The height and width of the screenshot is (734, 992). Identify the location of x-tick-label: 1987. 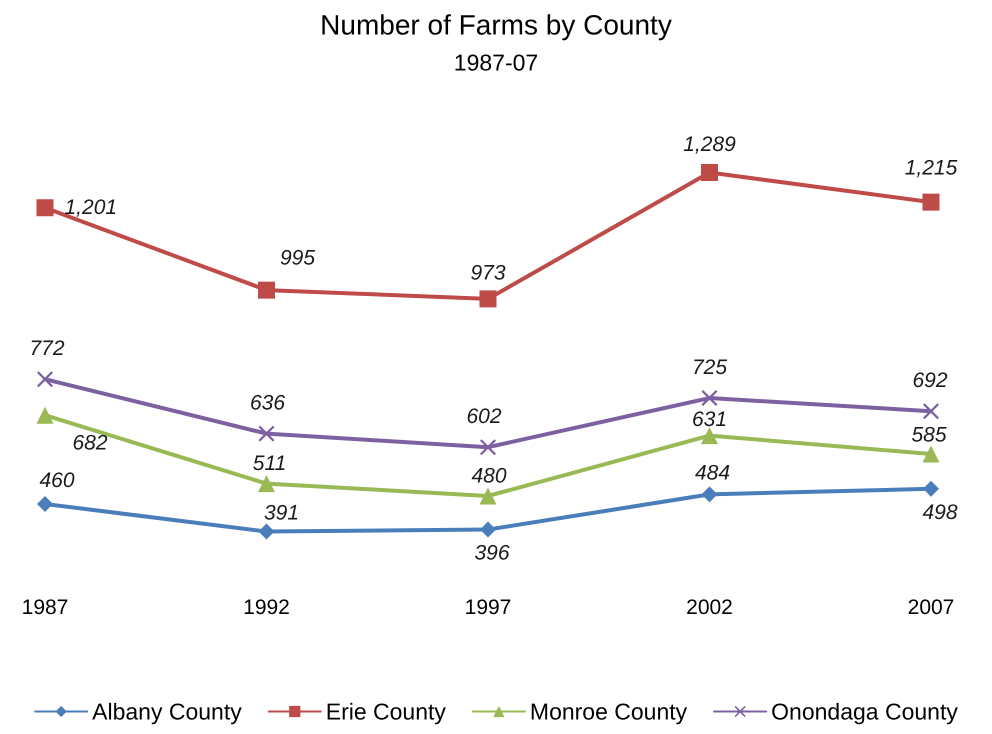
(45, 607).